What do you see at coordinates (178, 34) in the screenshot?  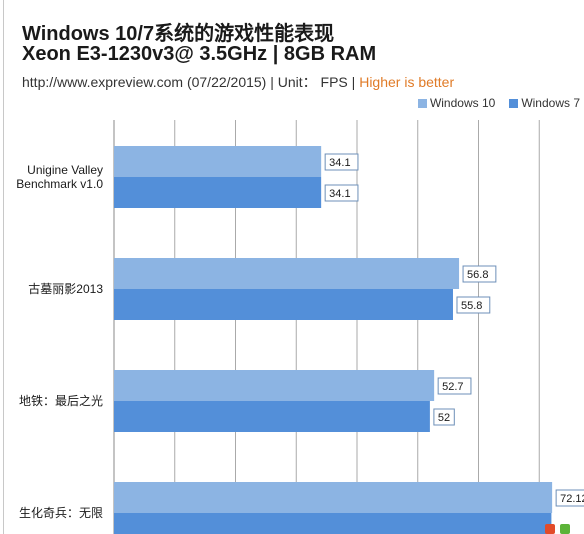 I see `chart-title: Windows 10/7系统的游戏性能表现` at bounding box center [178, 34].